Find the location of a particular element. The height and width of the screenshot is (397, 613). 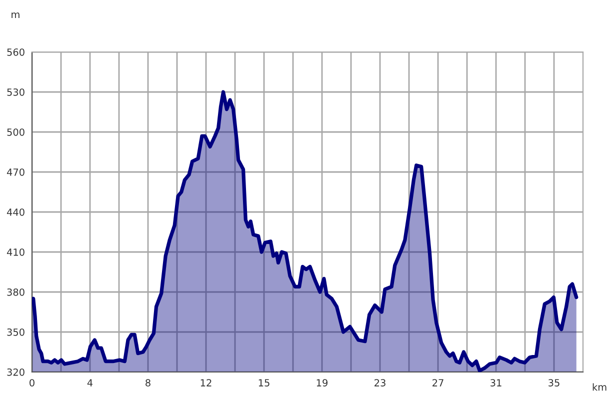

x-tick-label: 27 is located at coordinates (438, 382).